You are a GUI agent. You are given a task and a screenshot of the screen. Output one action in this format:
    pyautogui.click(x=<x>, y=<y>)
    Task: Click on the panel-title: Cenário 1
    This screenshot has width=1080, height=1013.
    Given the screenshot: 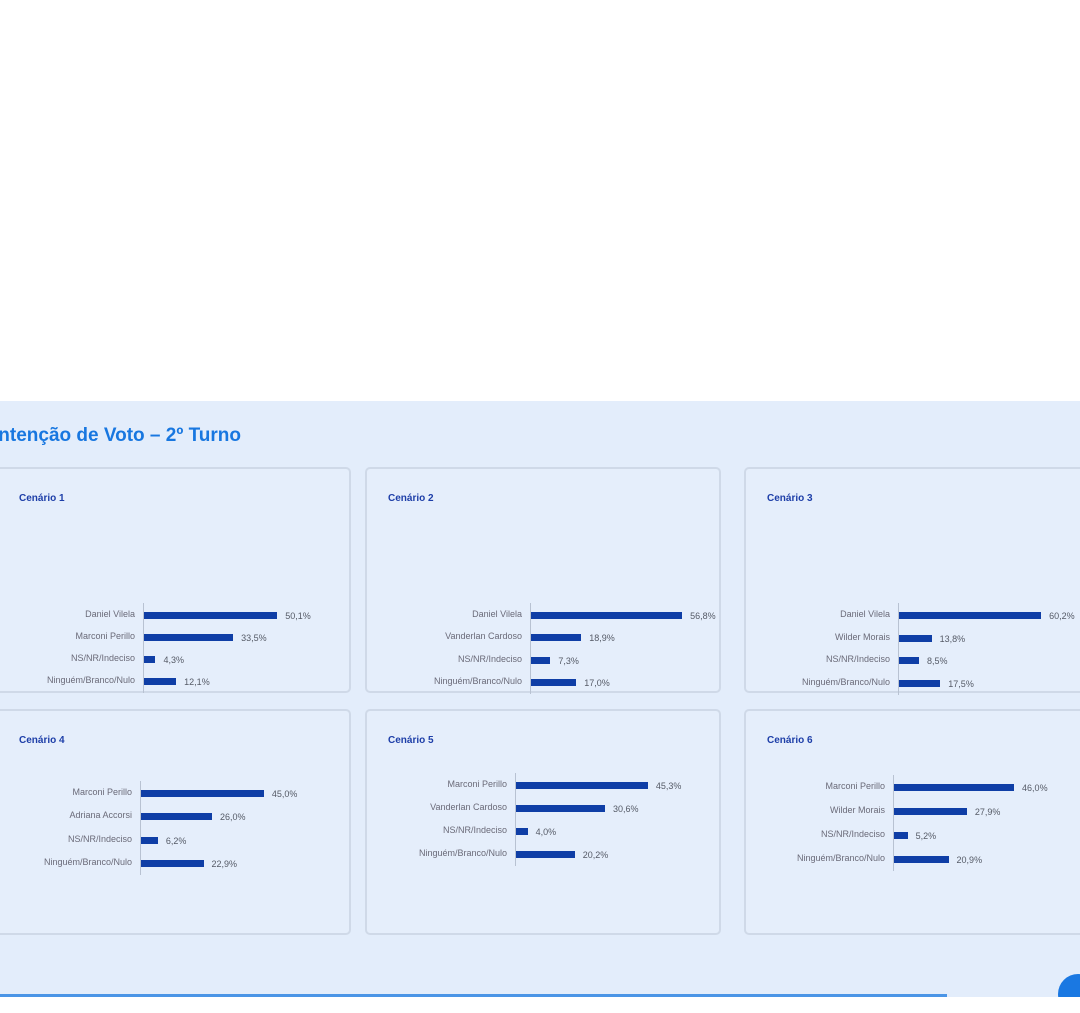 What is the action you would take?
    pyautogui.click(x=42, y=498)
    